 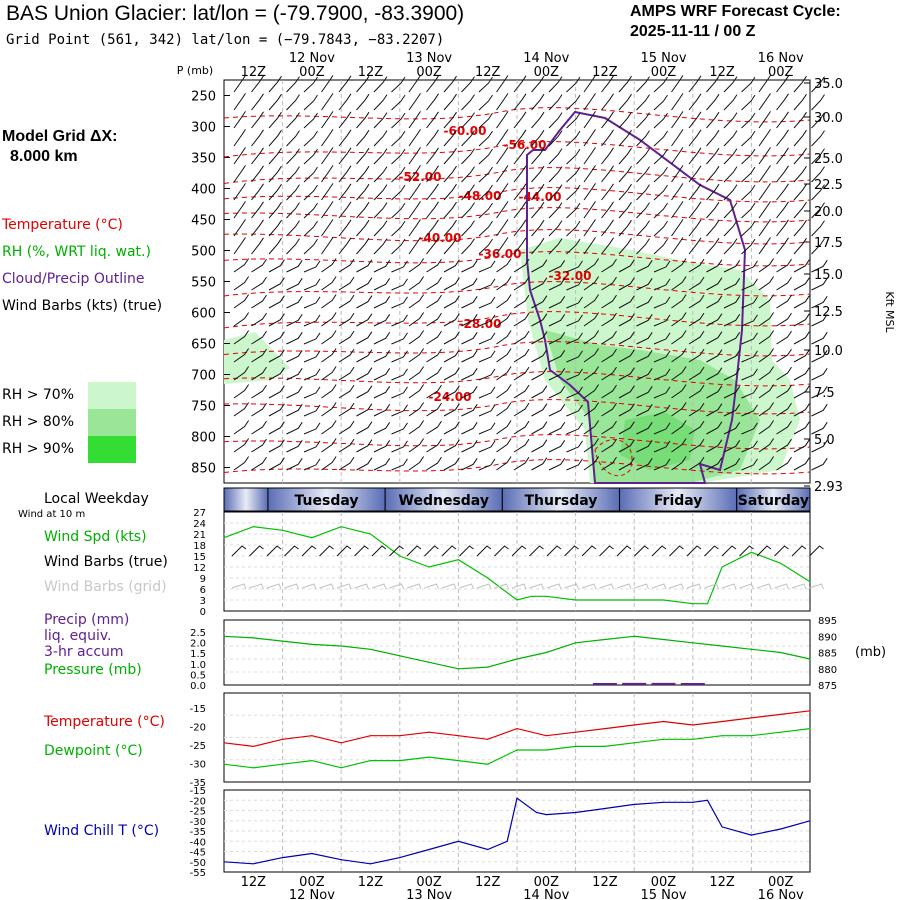 What do you see at coordinates (198, 801) in the screenshot?
I see `windchill-tick-label: -20` at bounding box center [198, 801].